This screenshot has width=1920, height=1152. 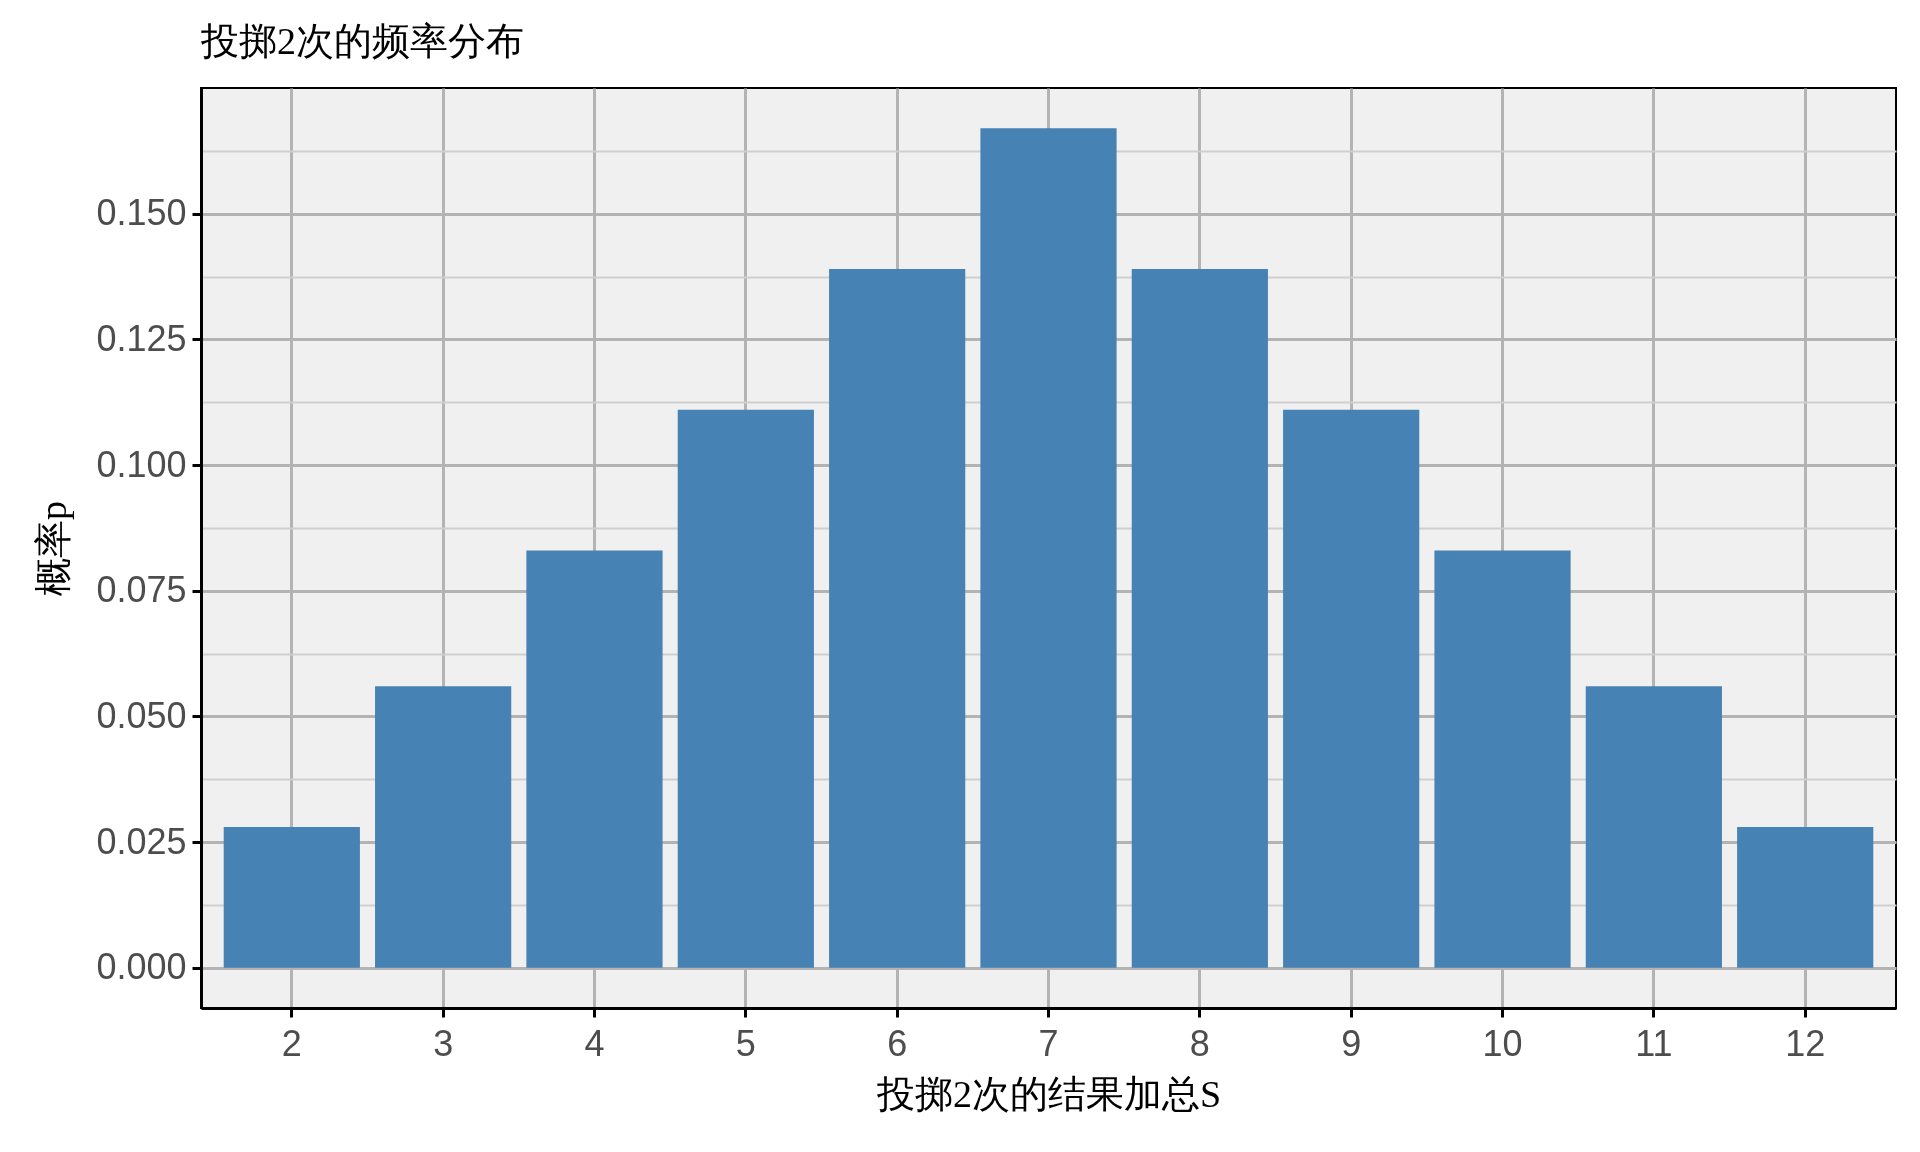 What do you see at coordinates (443, 1043) in the screenshot?
I see `x-tick-label: 3` at bounding box center [443, 1043].